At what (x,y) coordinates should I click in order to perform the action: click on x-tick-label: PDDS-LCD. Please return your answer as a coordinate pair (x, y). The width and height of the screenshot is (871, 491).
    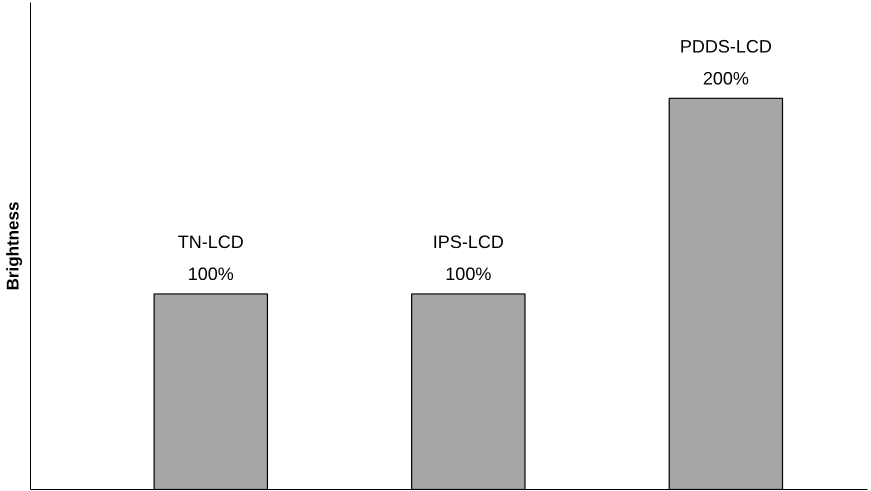
    Looking at the image, I should click on (726, 46).